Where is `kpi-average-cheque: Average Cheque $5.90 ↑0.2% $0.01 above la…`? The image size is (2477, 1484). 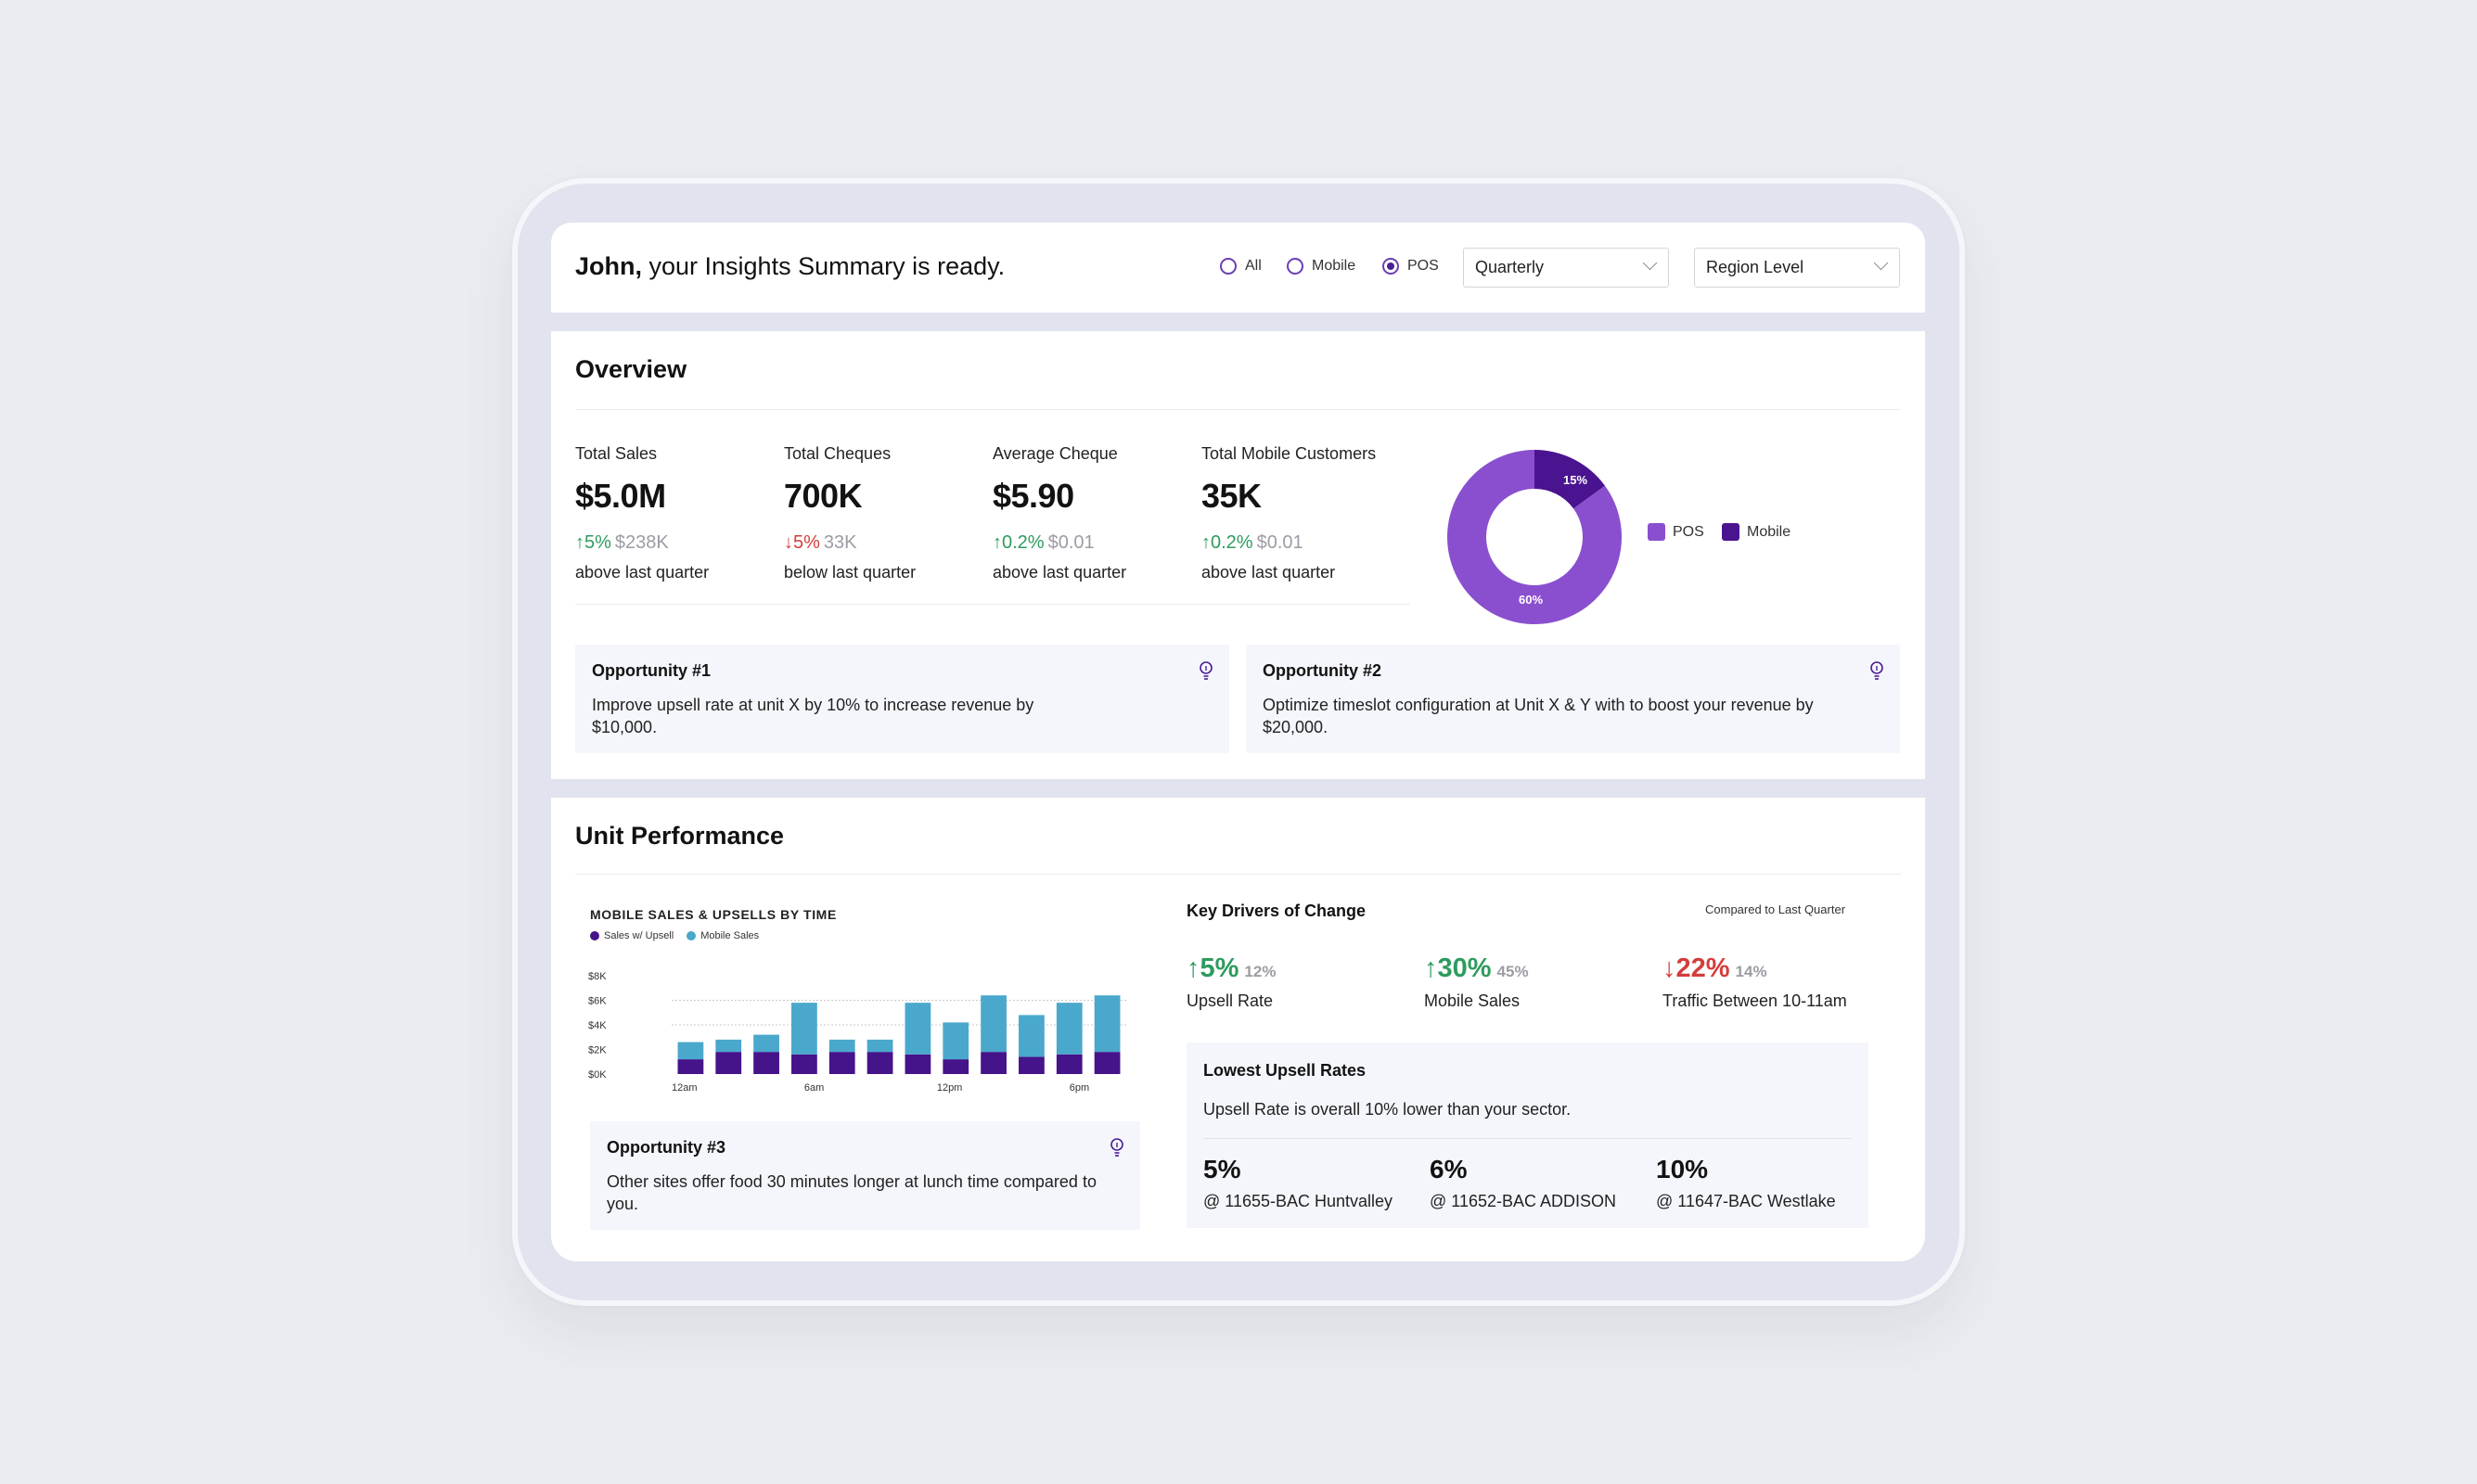 kpi-average-cheque: Average Cheque $5.90 ↑0.2% $0.01 above la… is located at coordinates (1060, 513).